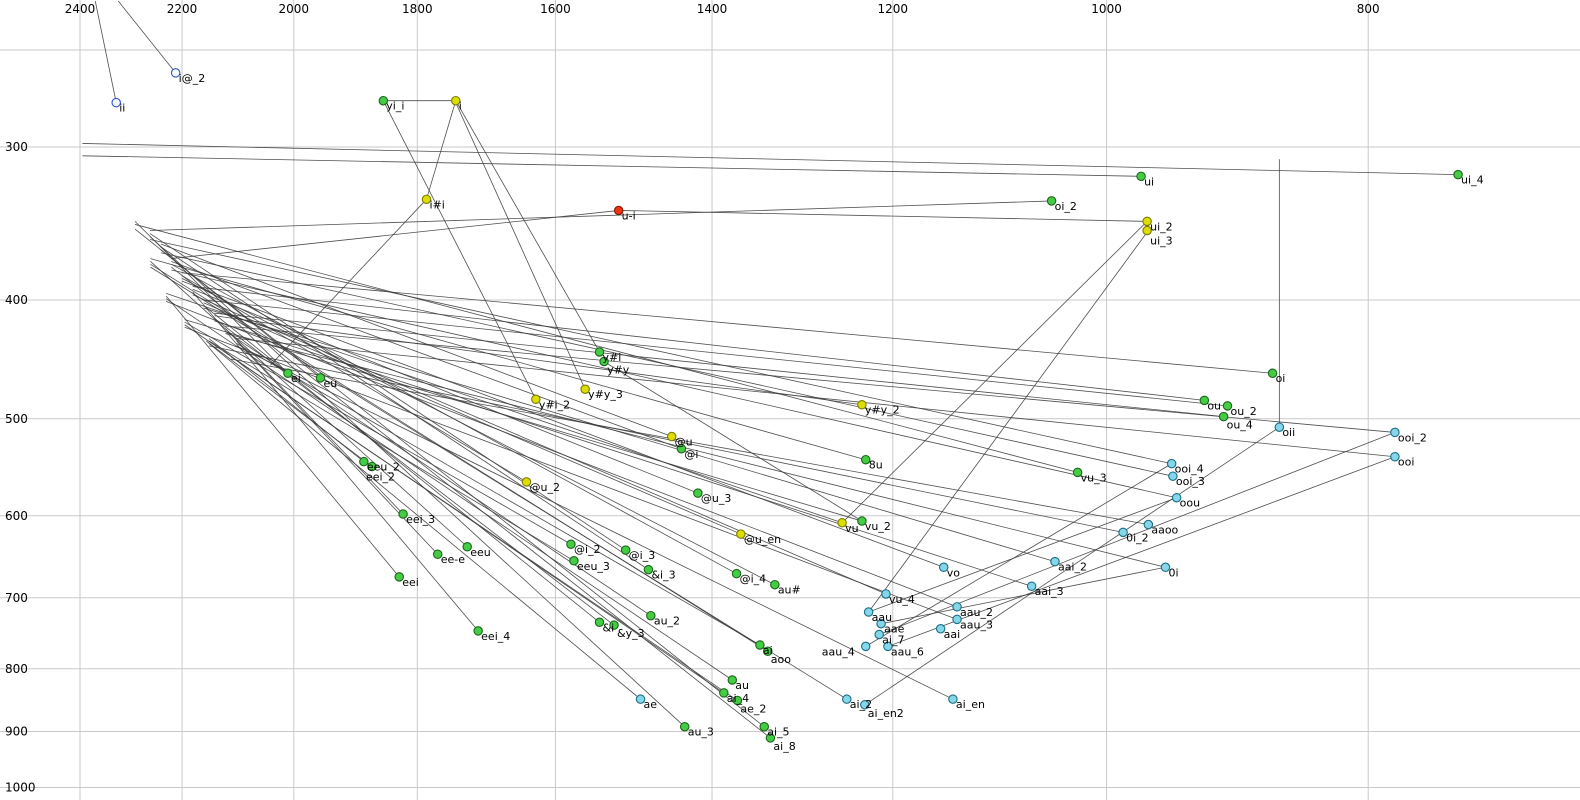 This screenshot has height=800, width=1580. What do you see at coordinates (1161, 241) in the screenshot?
I see `point-label-ui_3: ui_3` at bounding box center [1161, 241].